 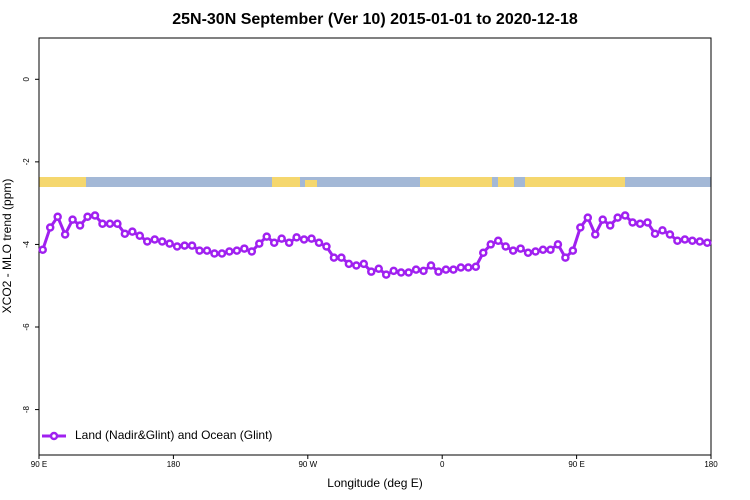 What do you see at coordinates (307, 464) in the screenshot?
I see `x-tick-label: 90 W` at bounding box center [307, 464].